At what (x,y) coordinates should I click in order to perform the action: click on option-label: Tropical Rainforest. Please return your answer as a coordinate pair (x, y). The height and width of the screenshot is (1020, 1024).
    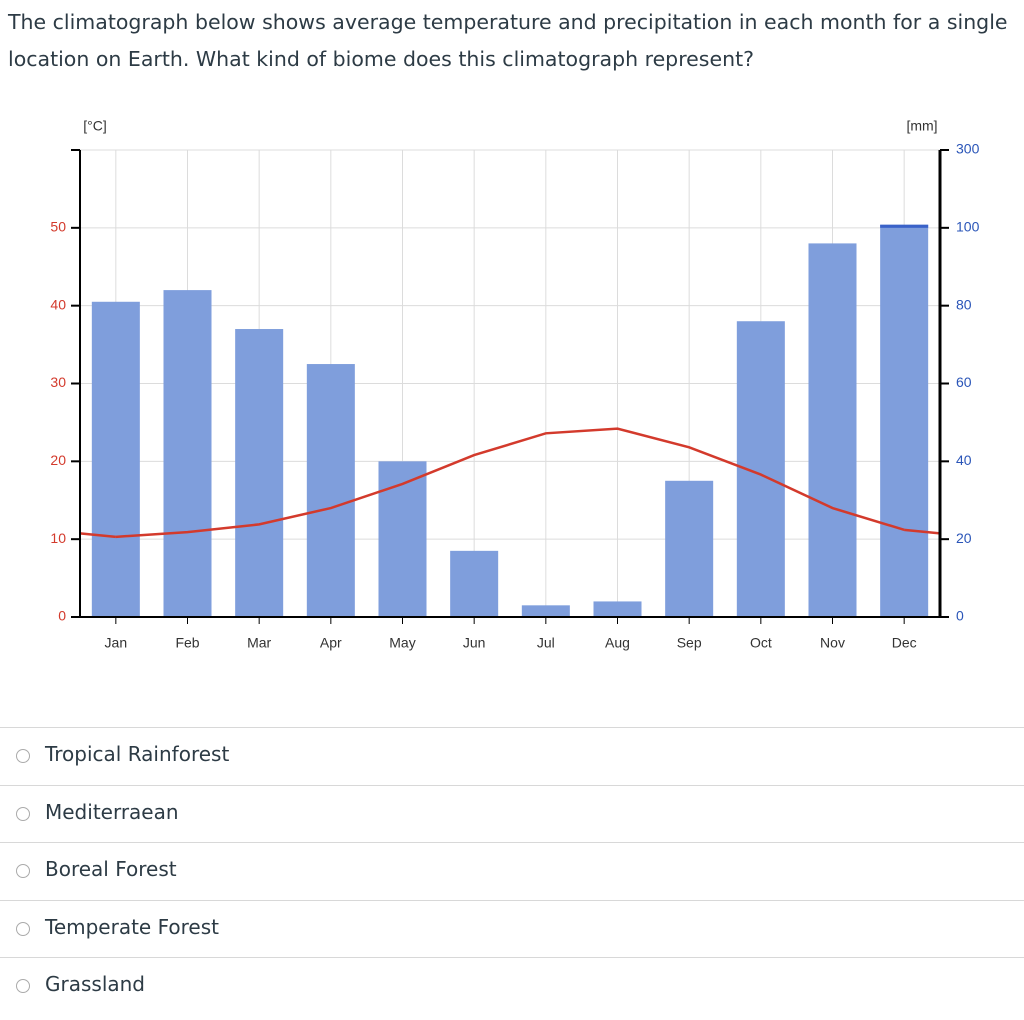
    Looking at the image, I should click on (137, 754).